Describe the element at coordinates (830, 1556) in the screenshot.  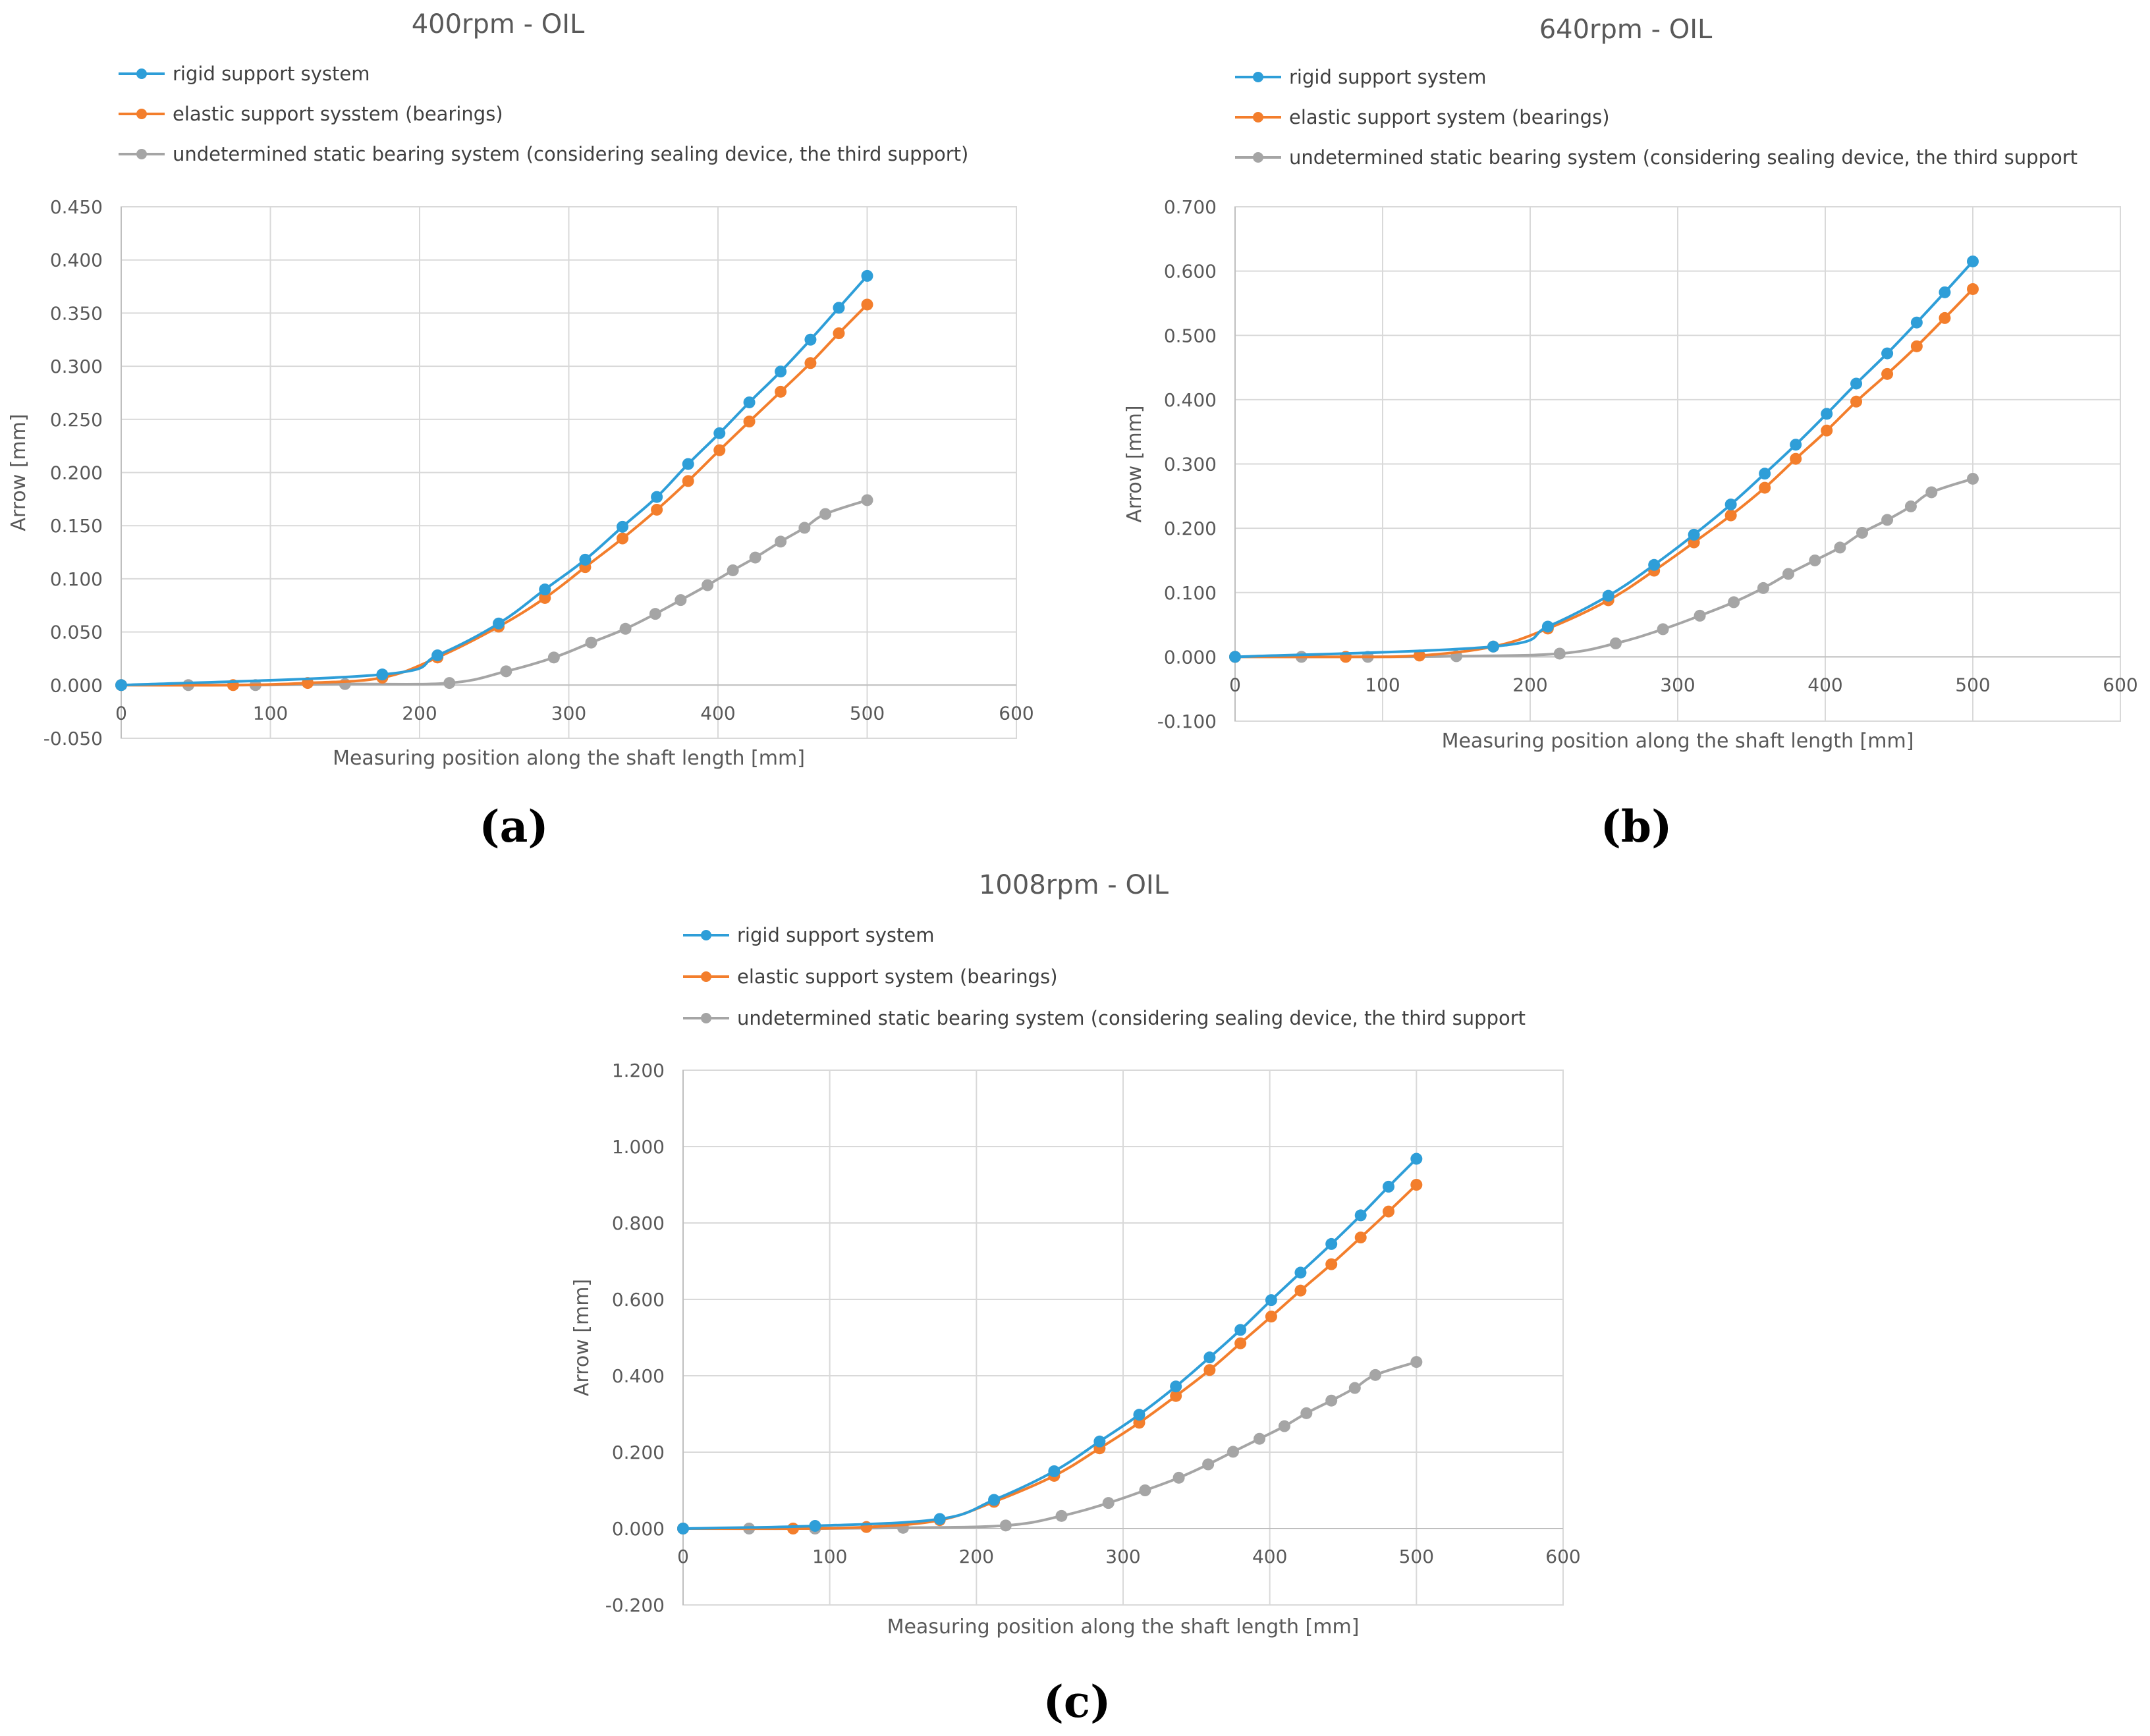
I see `x-tick-label: 100` at that location.